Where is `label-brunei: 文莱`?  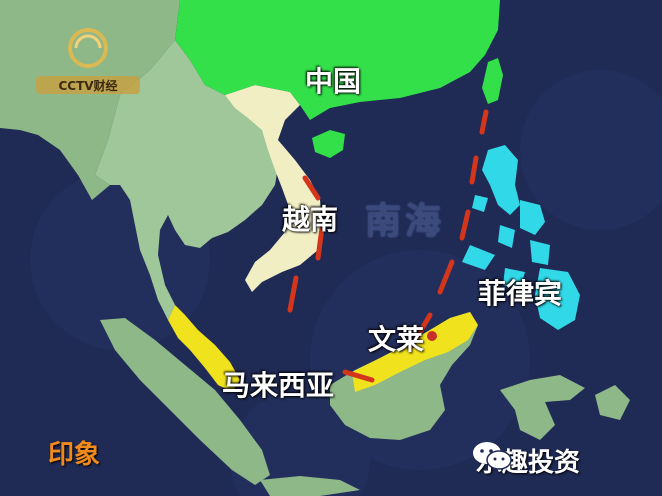
label-brunei: 文莱 is located at coordinates (396, 339).